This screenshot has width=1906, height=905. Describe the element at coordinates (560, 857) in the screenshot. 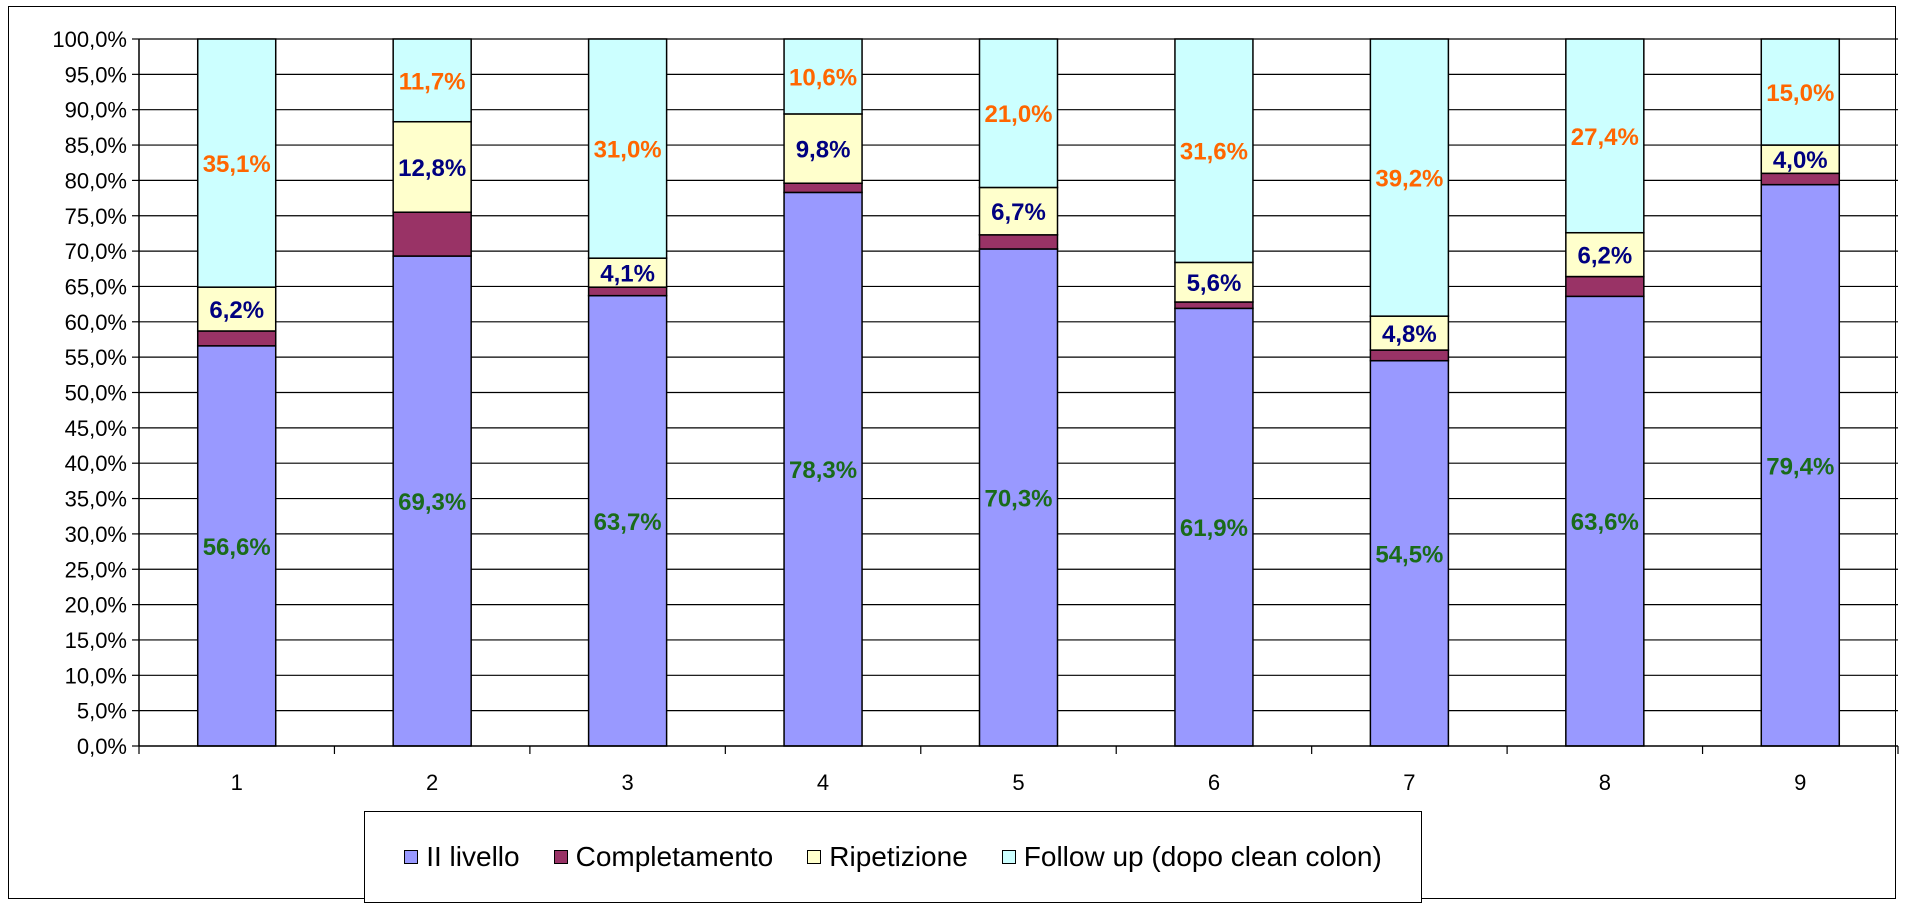

I see `legend-swatch-completamento` at that location.